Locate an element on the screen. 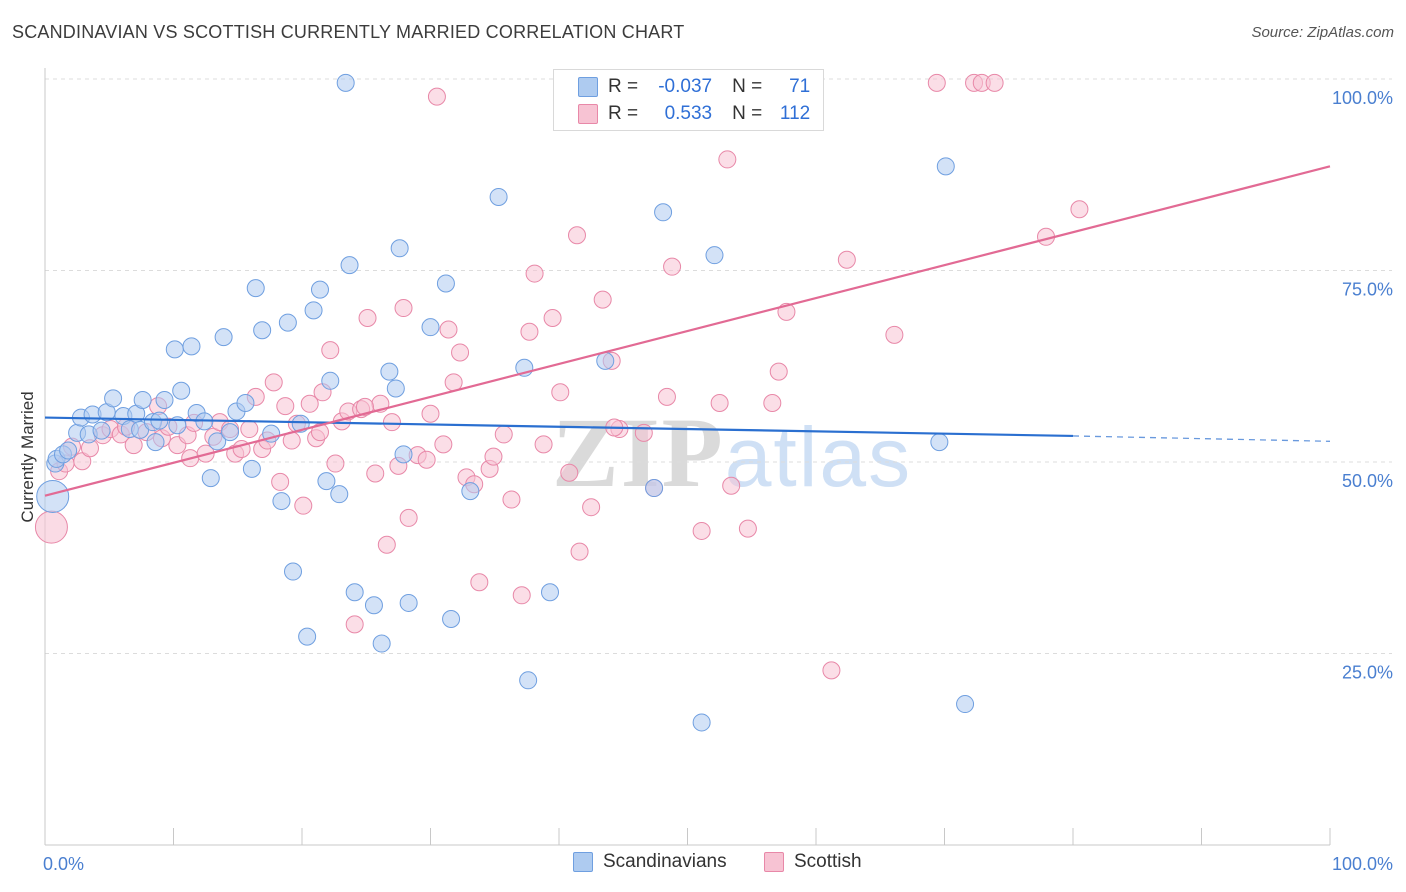  watermark-atlas: atlas is located at coordinates (818, 457).